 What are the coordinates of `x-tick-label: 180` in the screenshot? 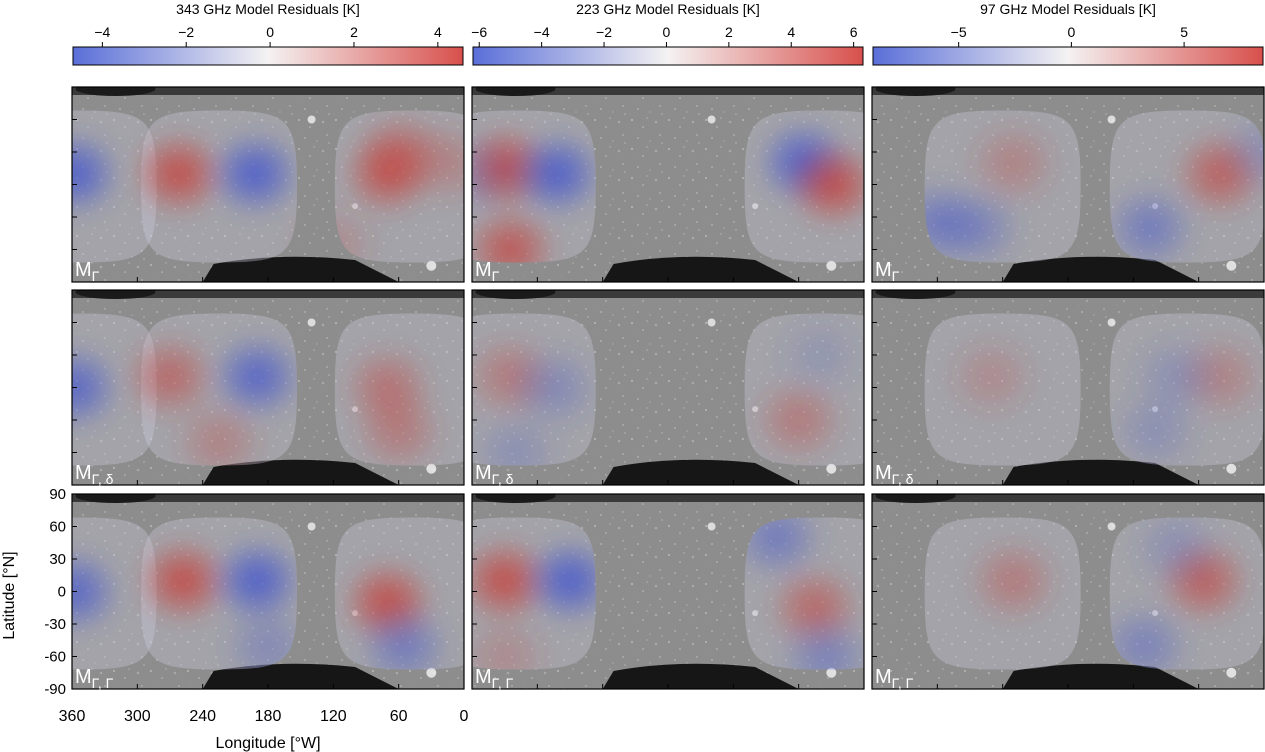 It's located at (268, 716).